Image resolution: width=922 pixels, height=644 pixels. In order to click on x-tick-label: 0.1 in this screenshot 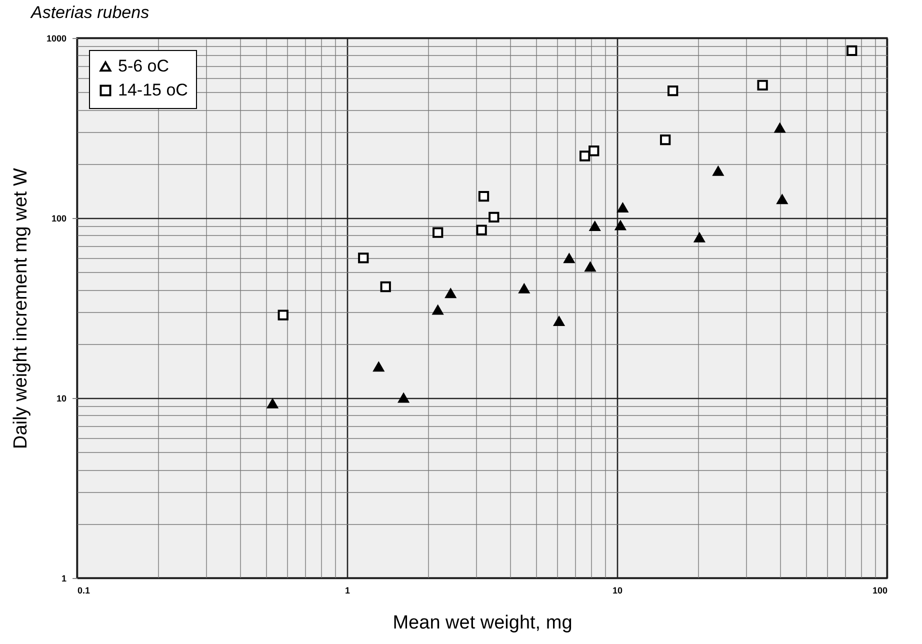, I will do `click(84, 591)`.